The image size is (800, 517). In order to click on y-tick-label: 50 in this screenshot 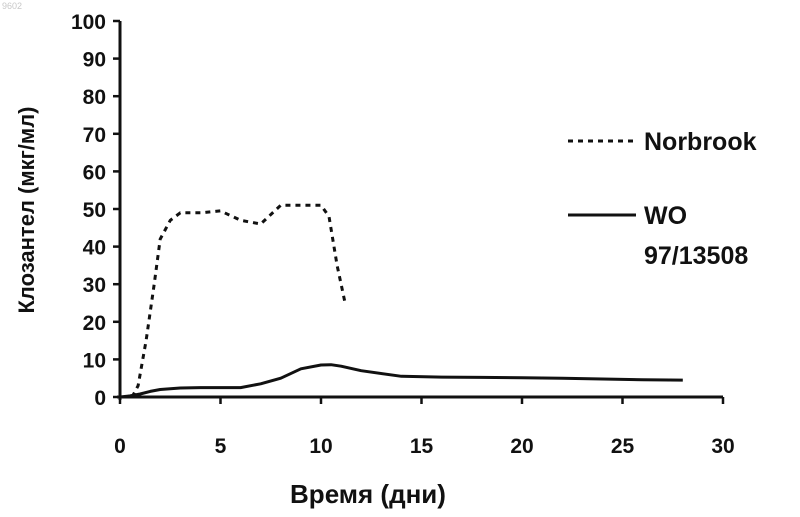, I will do `click(94, 210)`.